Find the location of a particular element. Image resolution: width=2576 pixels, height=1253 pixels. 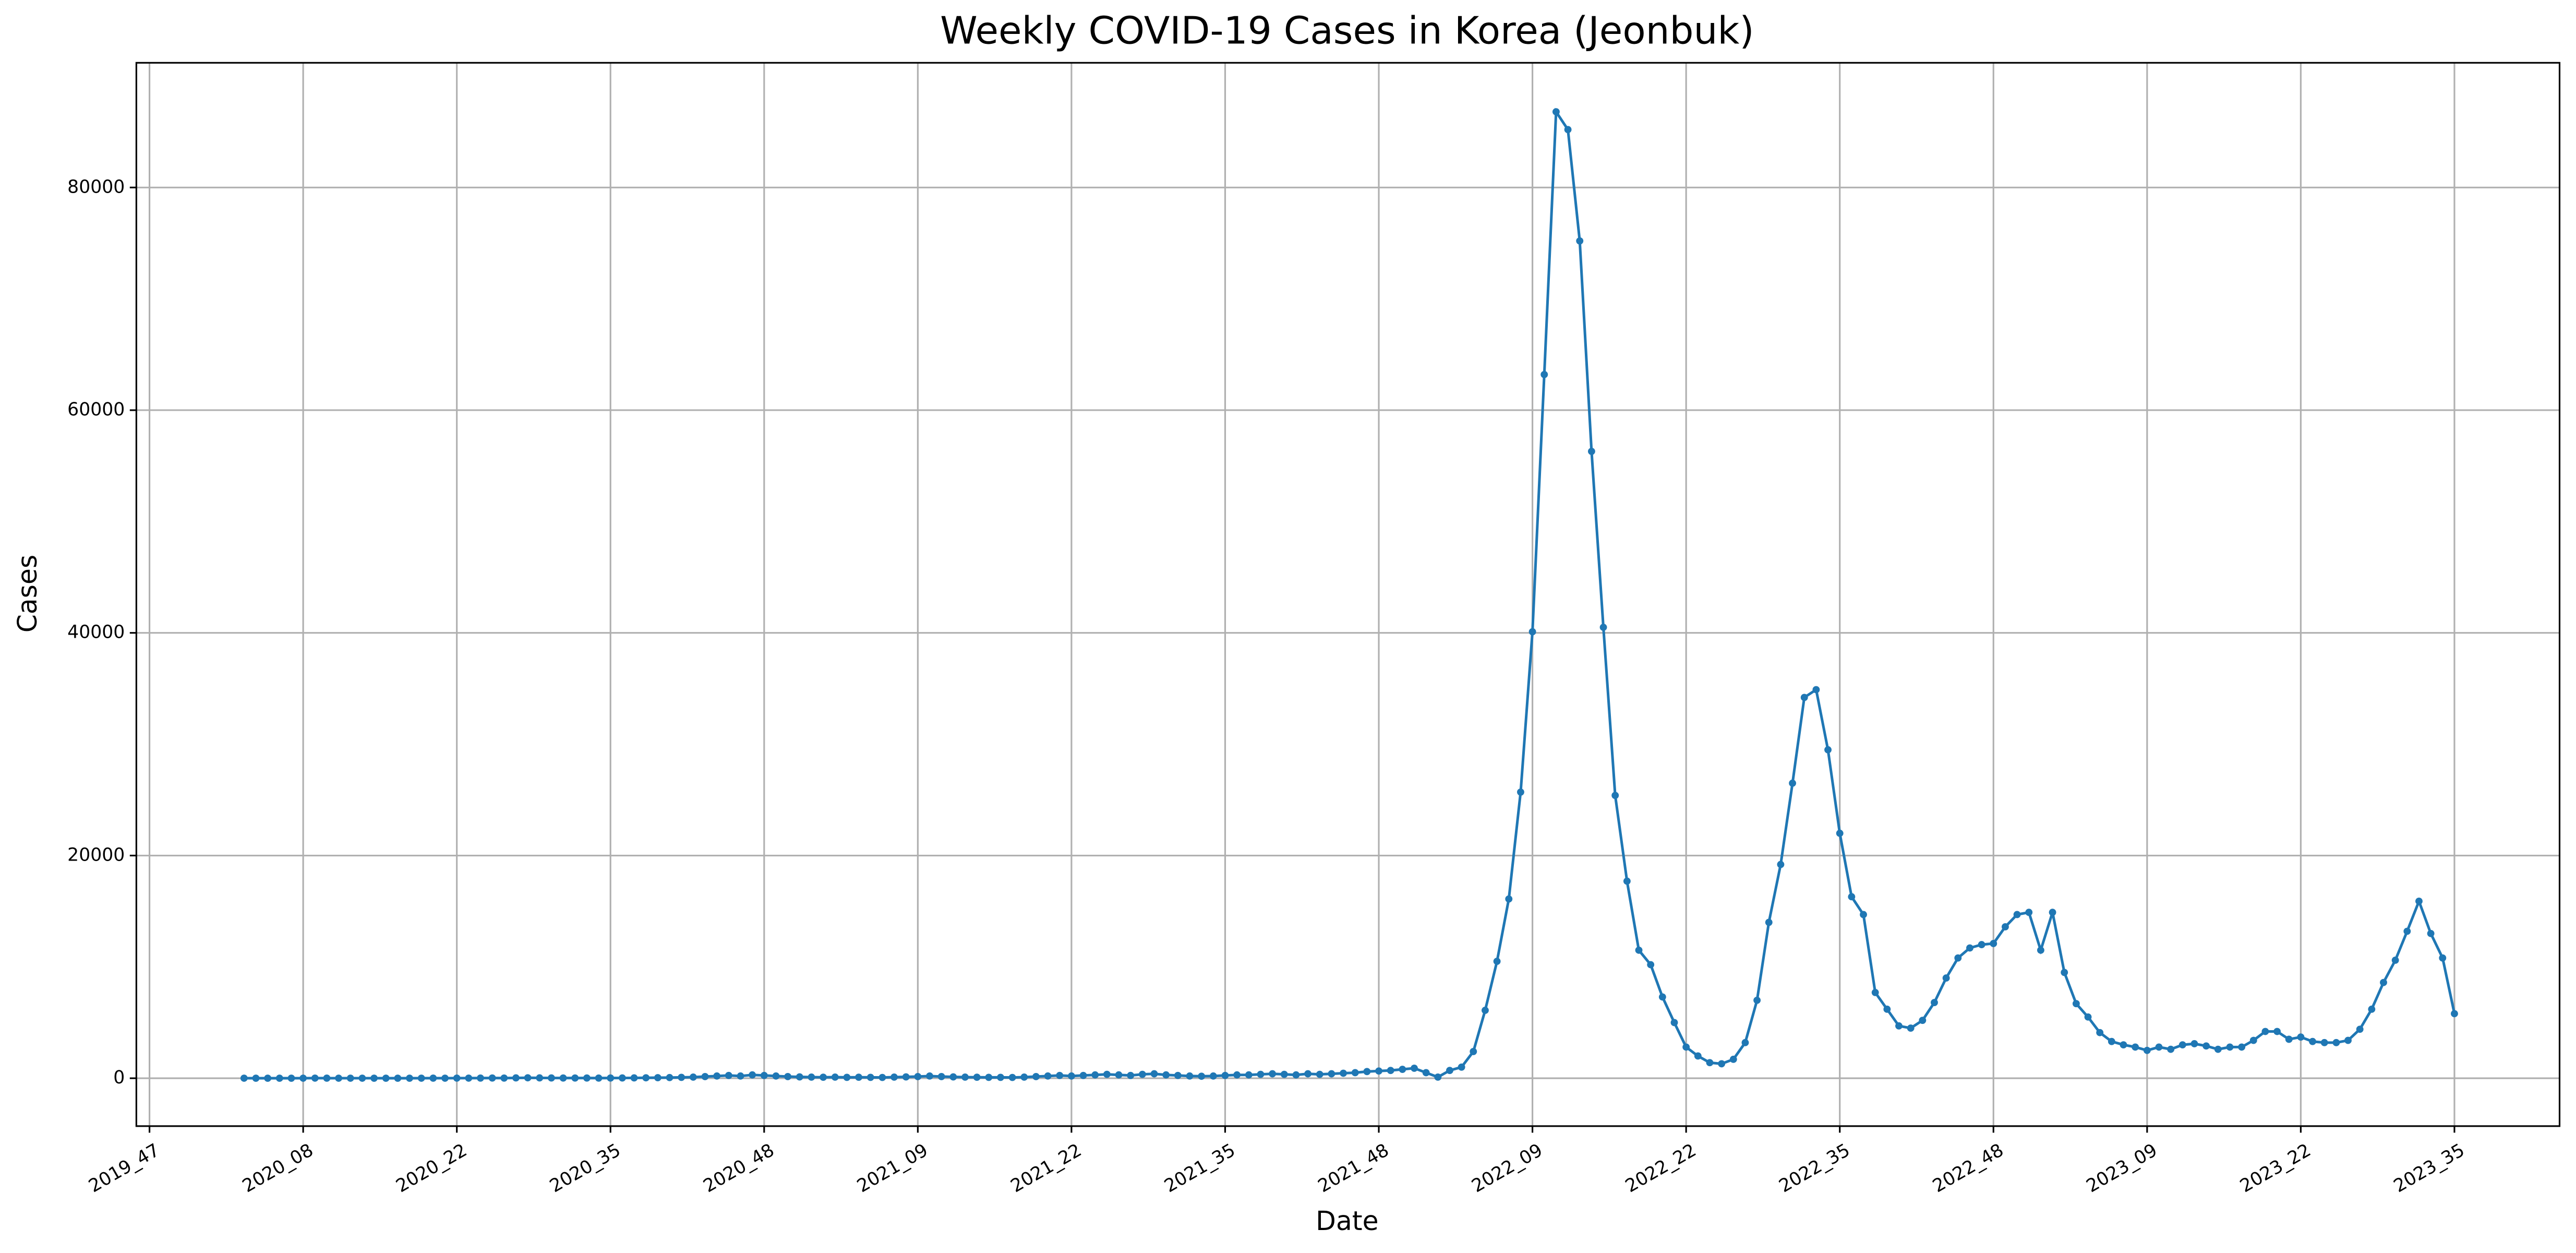

x-tick-label: 2021_48 is located at coordinates (1353, 1168).